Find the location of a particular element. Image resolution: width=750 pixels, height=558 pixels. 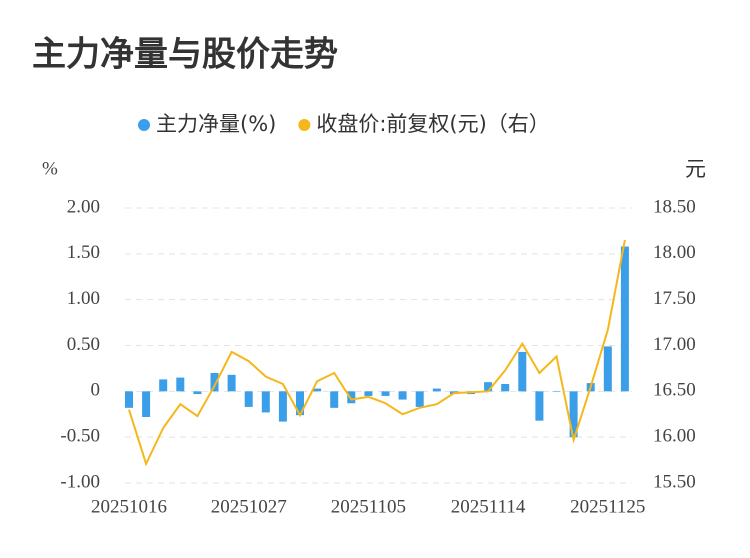

y2-tick-label: 15.50 is located at coordinates (674, 481).